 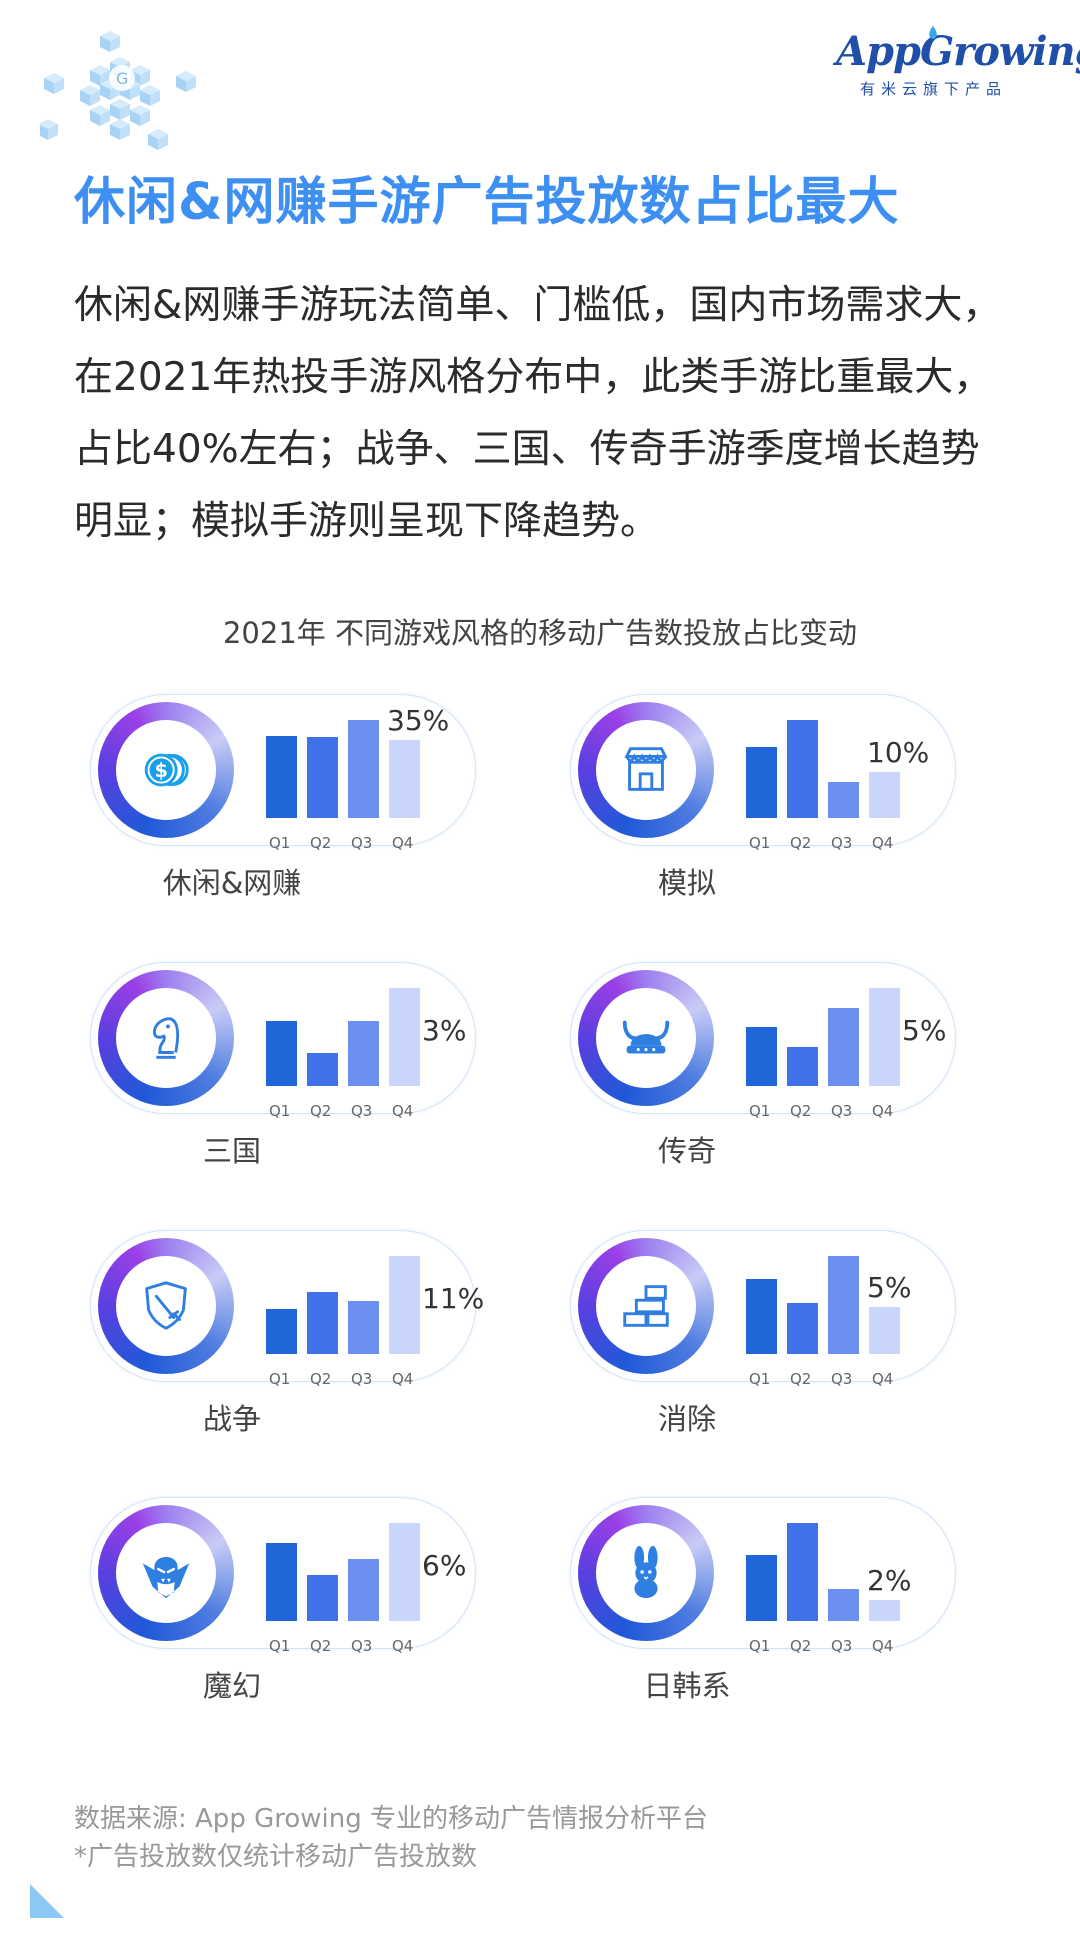 I want to click on chart-card: Q1 Q2 Q3 Q4 3% 三国, so click(x=280, y=1063).